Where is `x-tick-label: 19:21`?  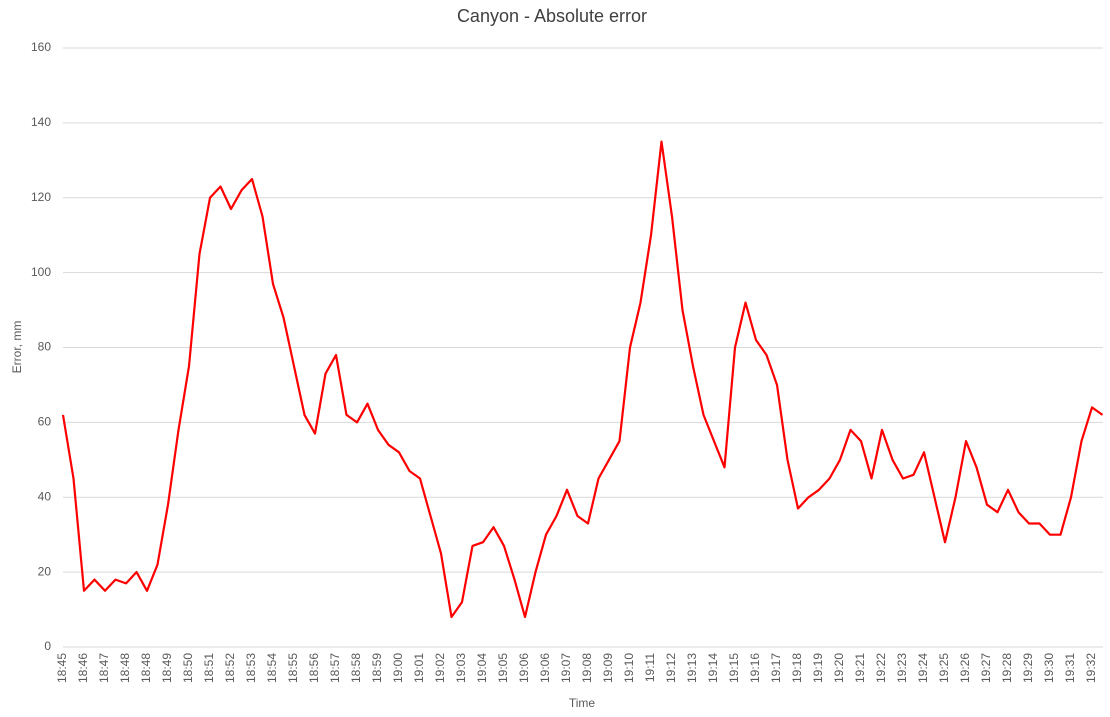
x-tick-label: 19:21 is located at coordinates (860, 668).